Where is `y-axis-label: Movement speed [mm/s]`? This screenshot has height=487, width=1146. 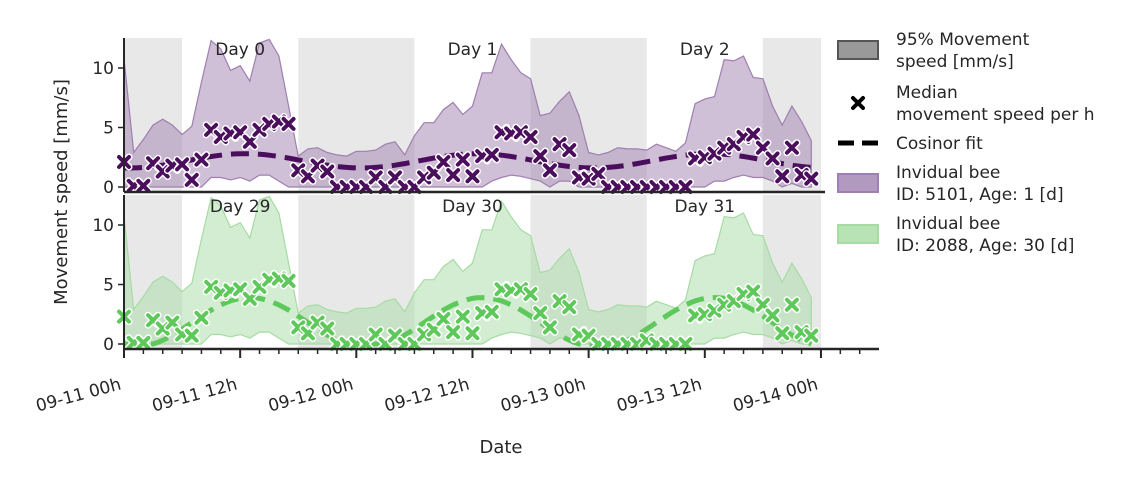 y-axis-label: Movement speed [mm/s] is located at coordinates (61, 192).